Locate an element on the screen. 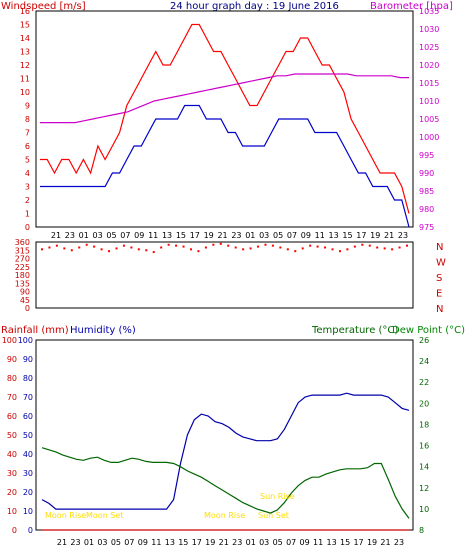 This screenshot has width=468, height=555. barometer-y-tick-label: 985 is located at coordinates (426, 191).